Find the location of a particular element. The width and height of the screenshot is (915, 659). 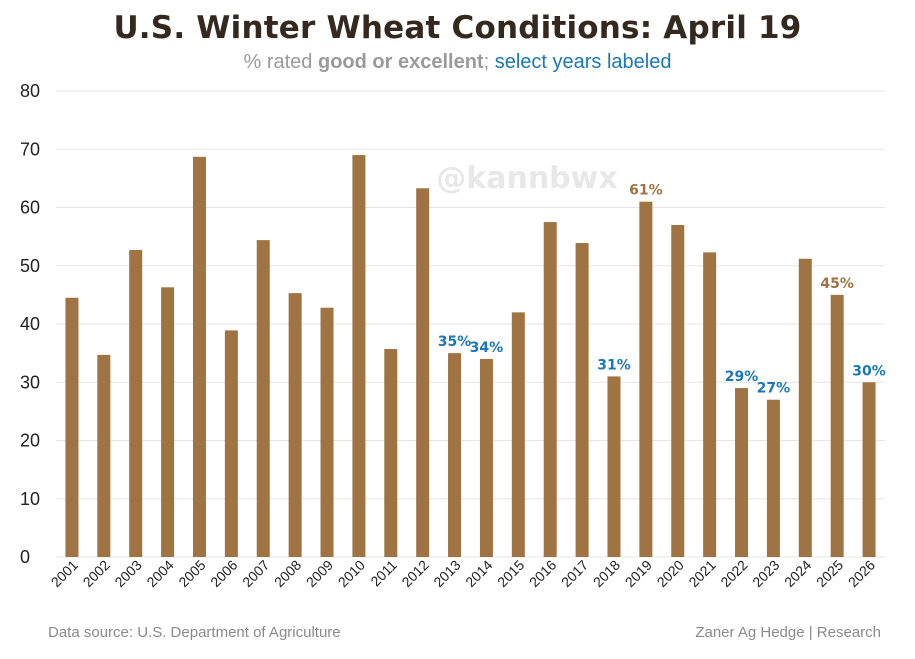

x-tick-label: 2015 is located at coordinates (510, 573).